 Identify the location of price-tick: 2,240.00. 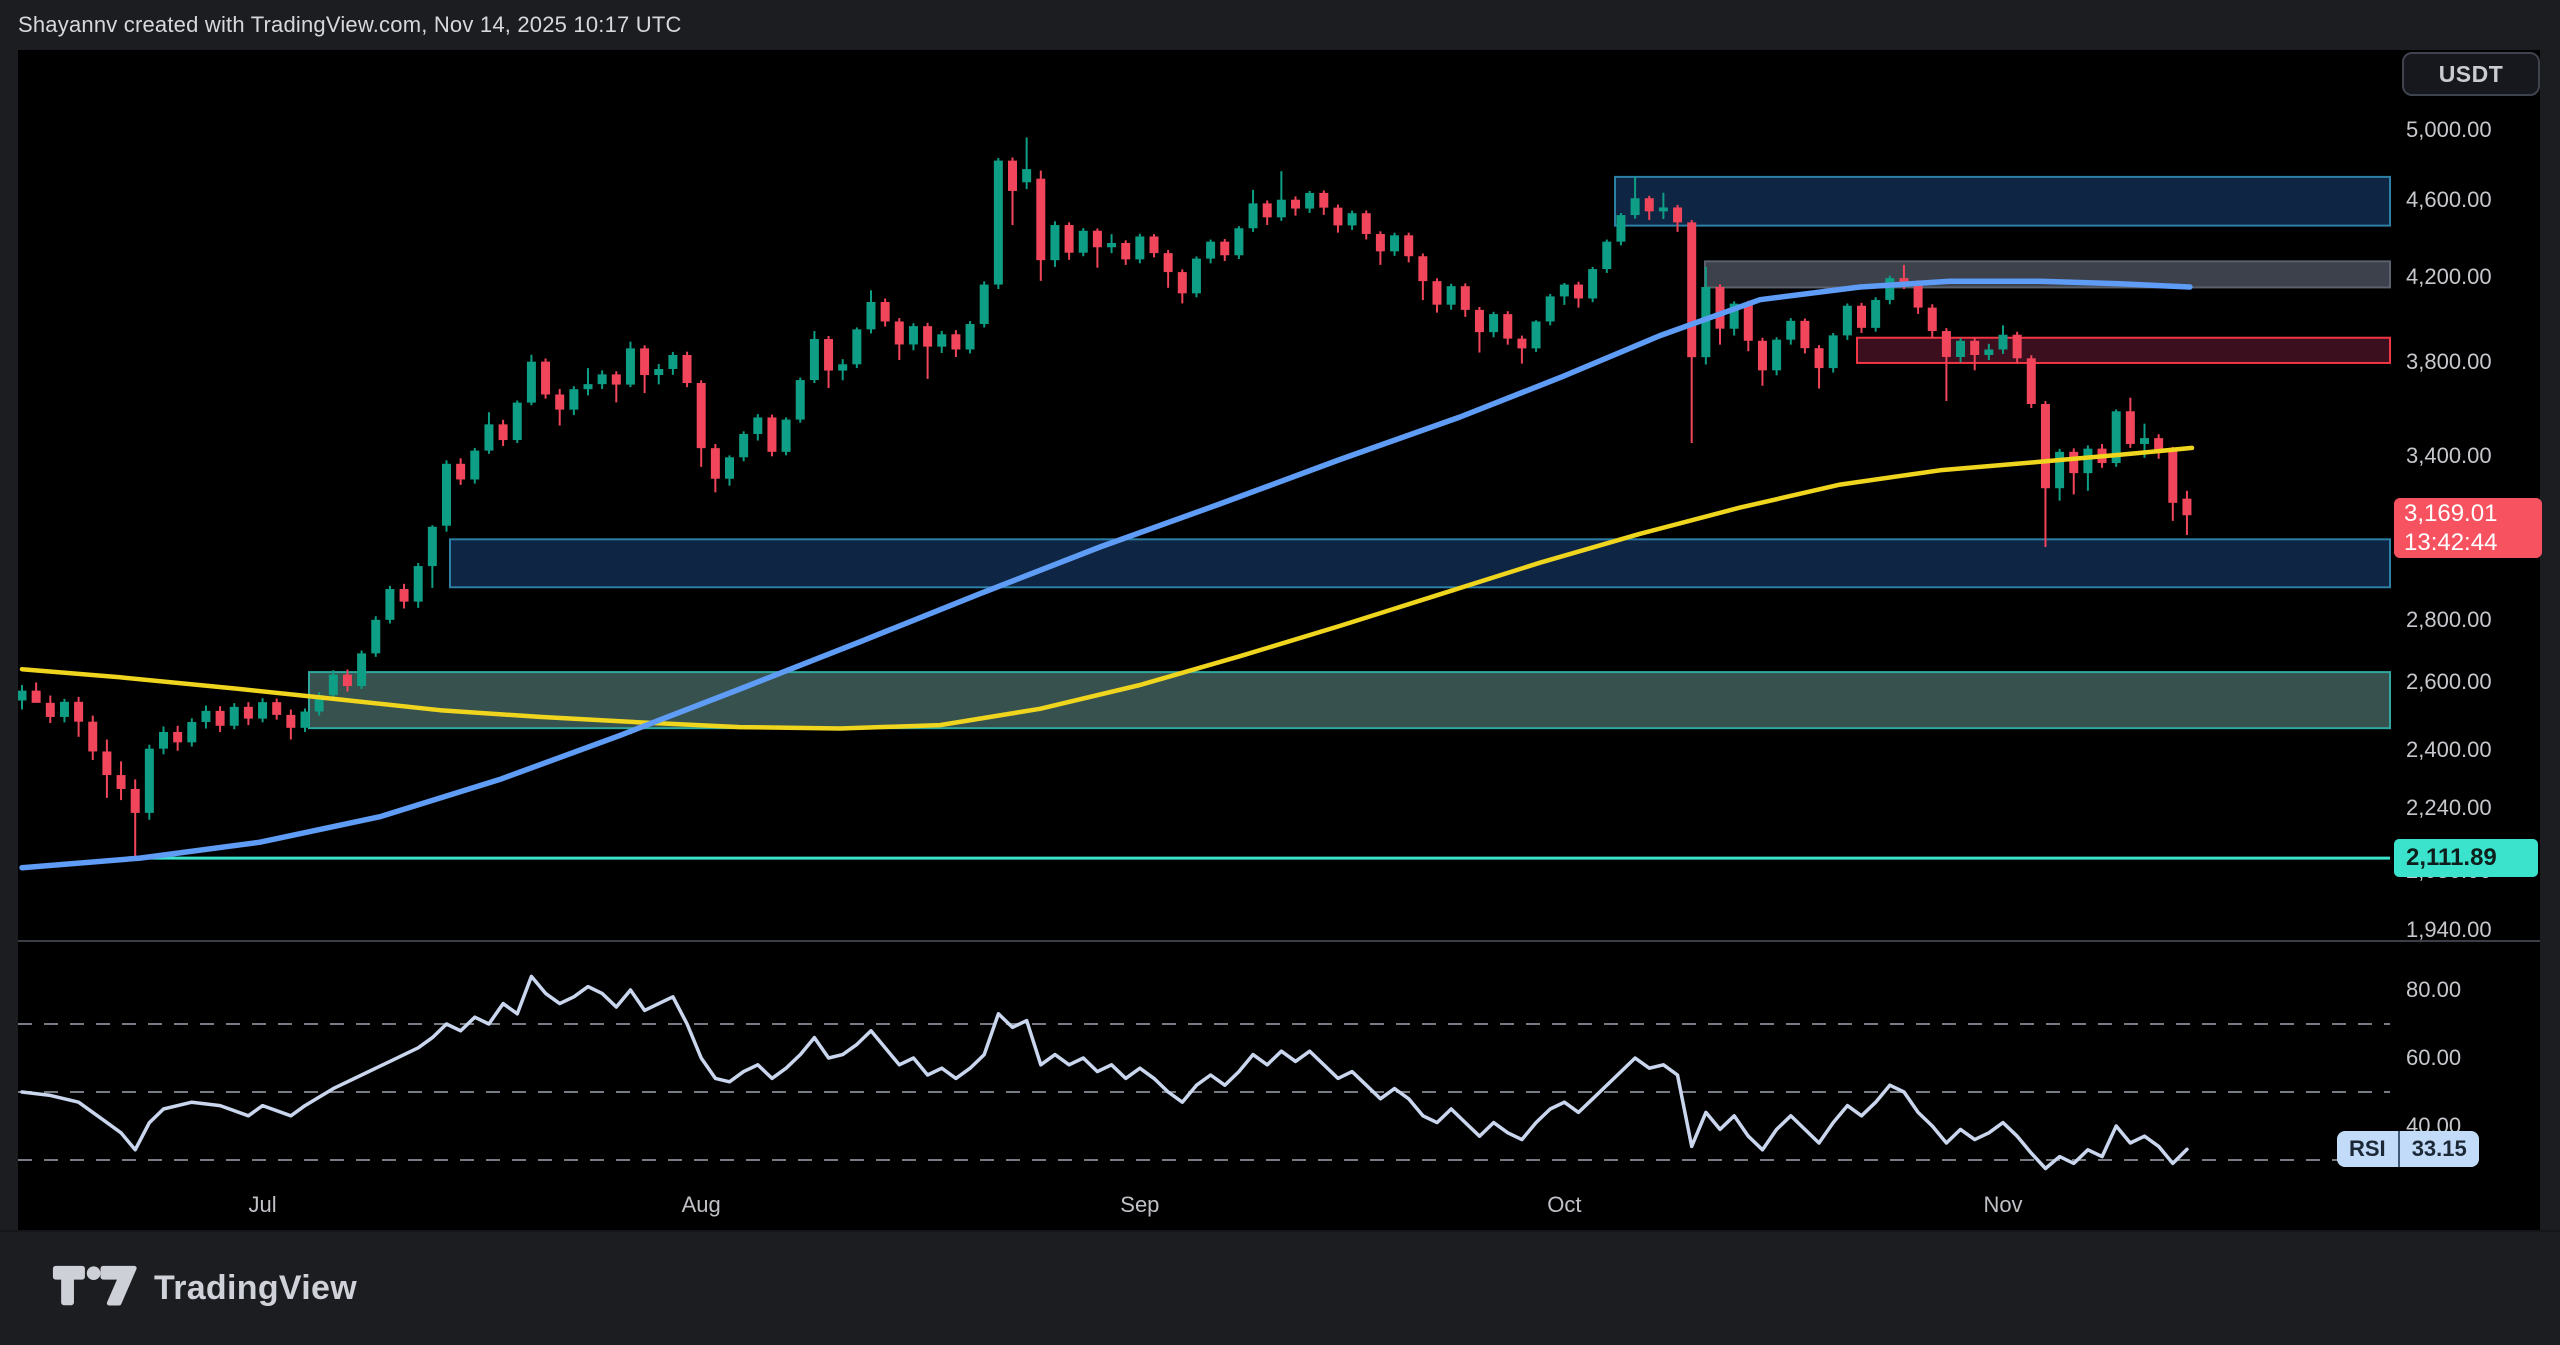
(2449, 808).